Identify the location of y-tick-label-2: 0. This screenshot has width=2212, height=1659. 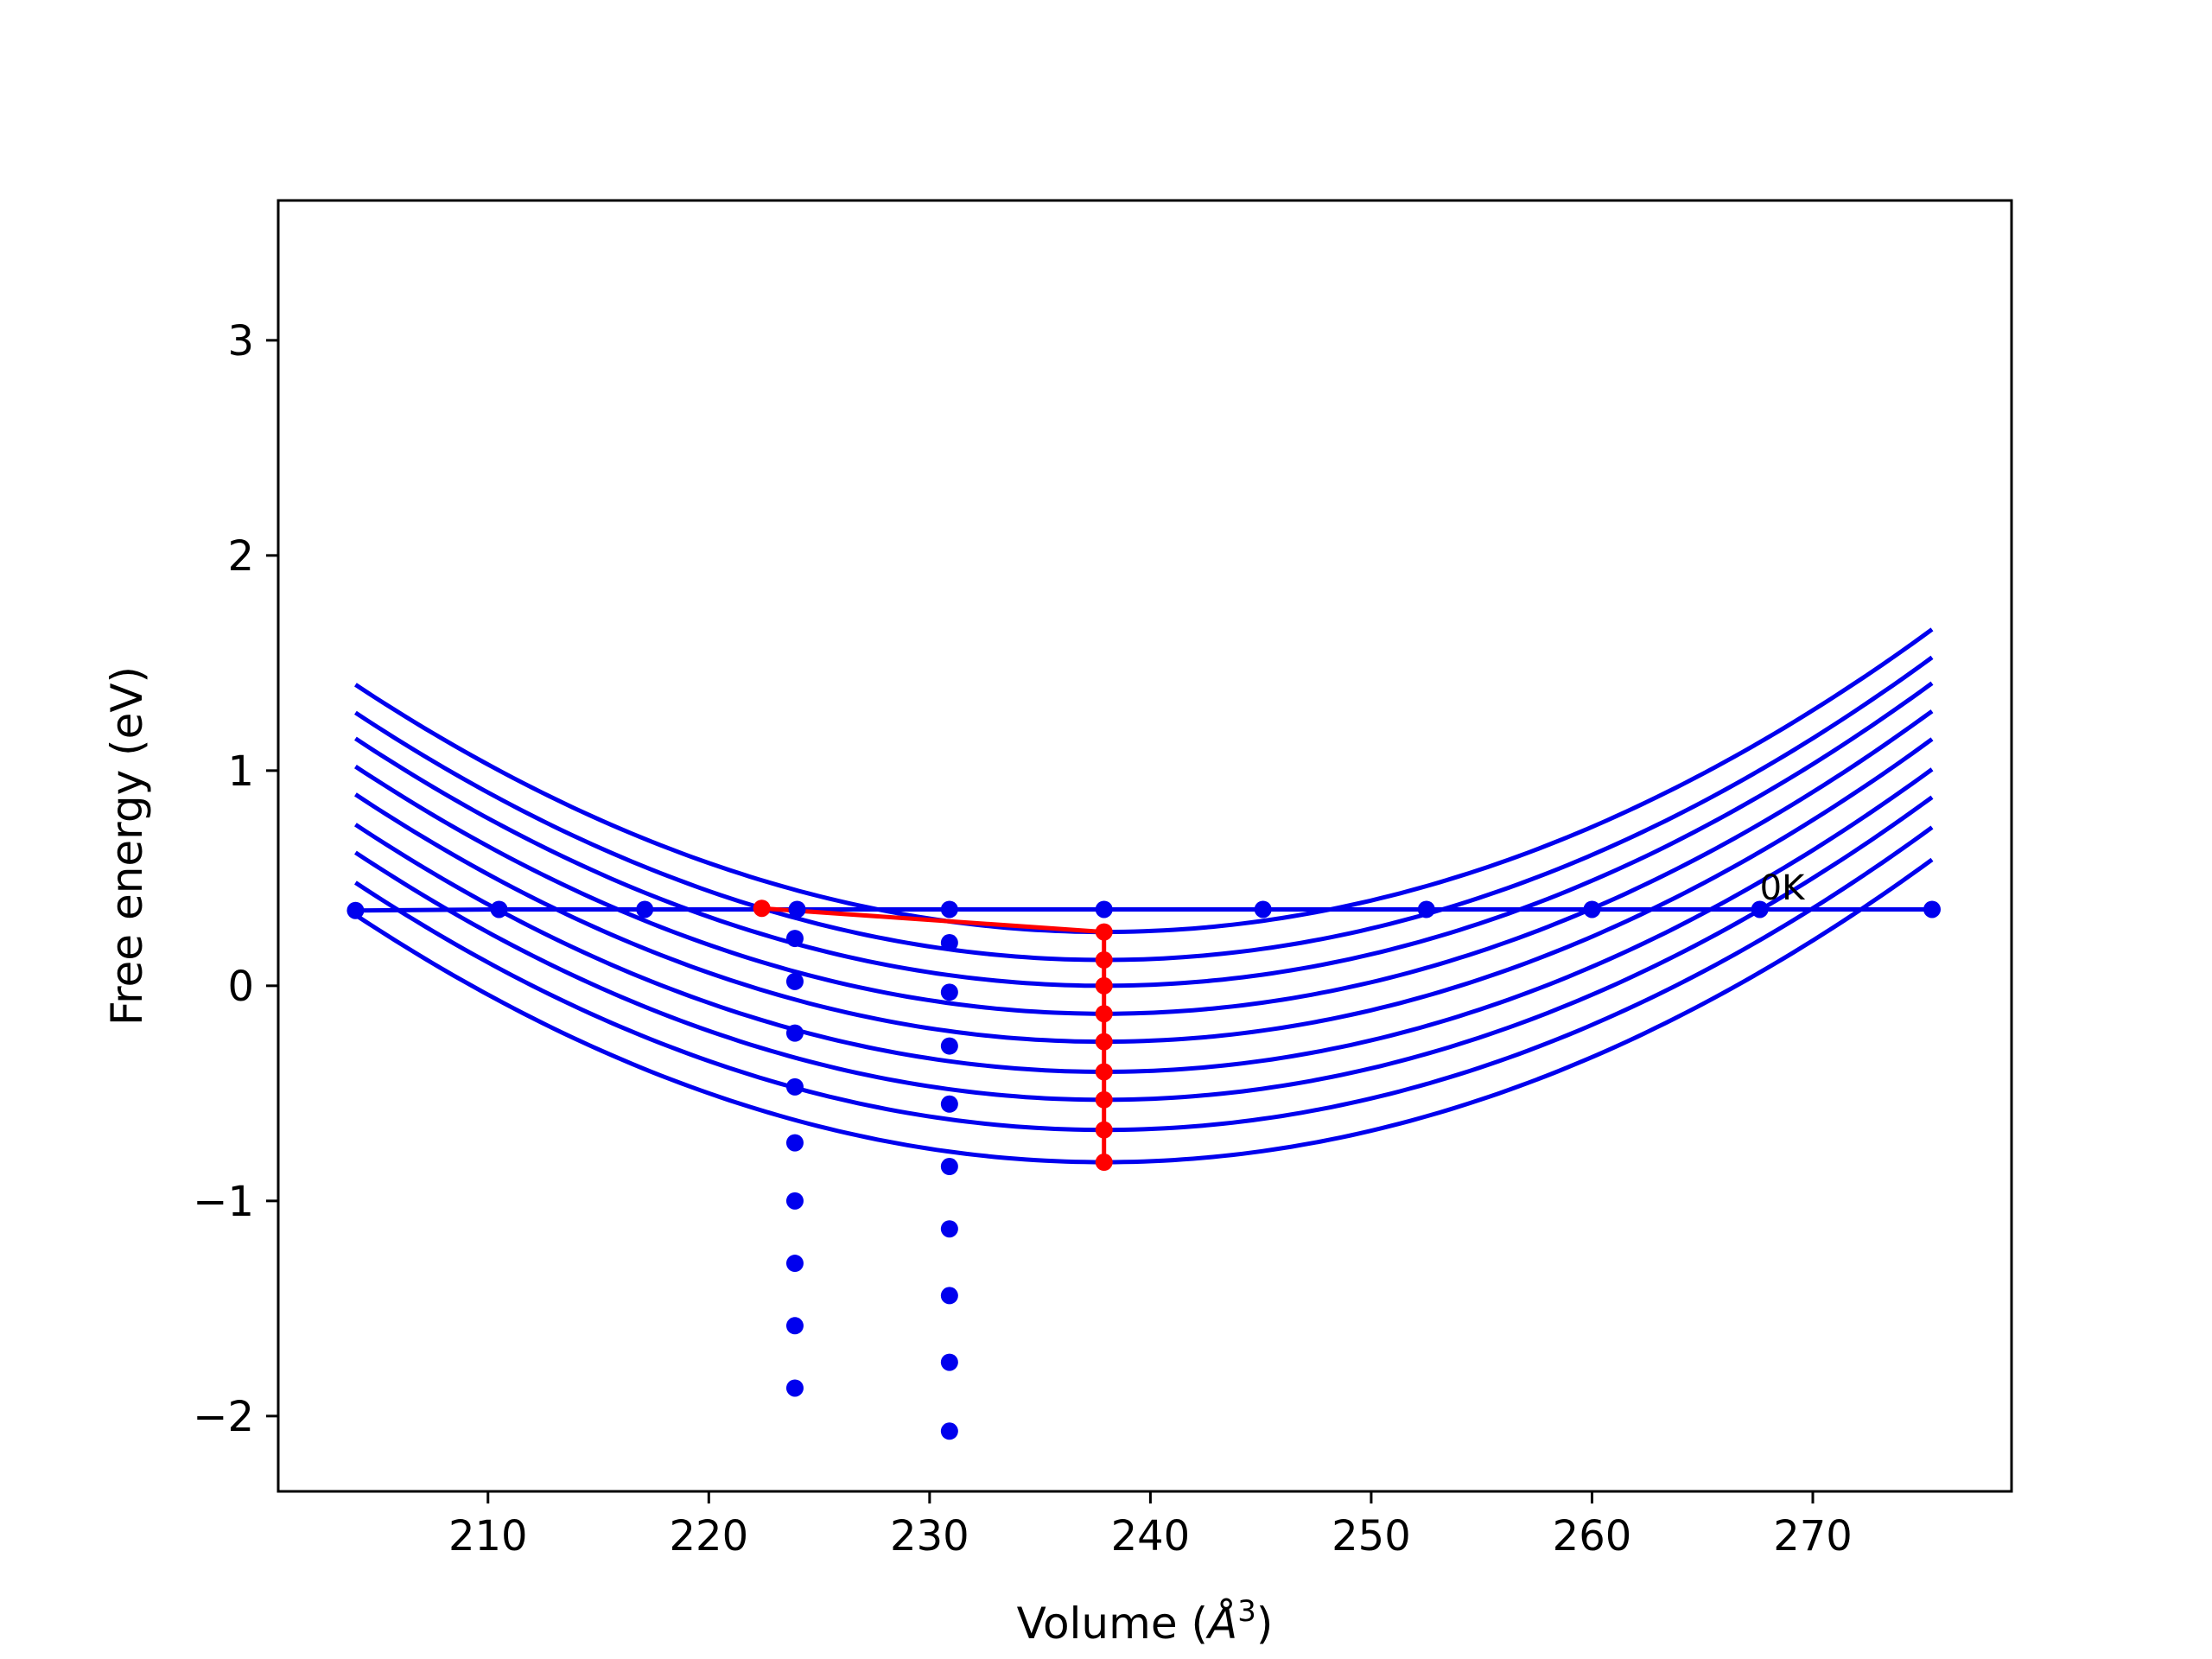
(240, 987).